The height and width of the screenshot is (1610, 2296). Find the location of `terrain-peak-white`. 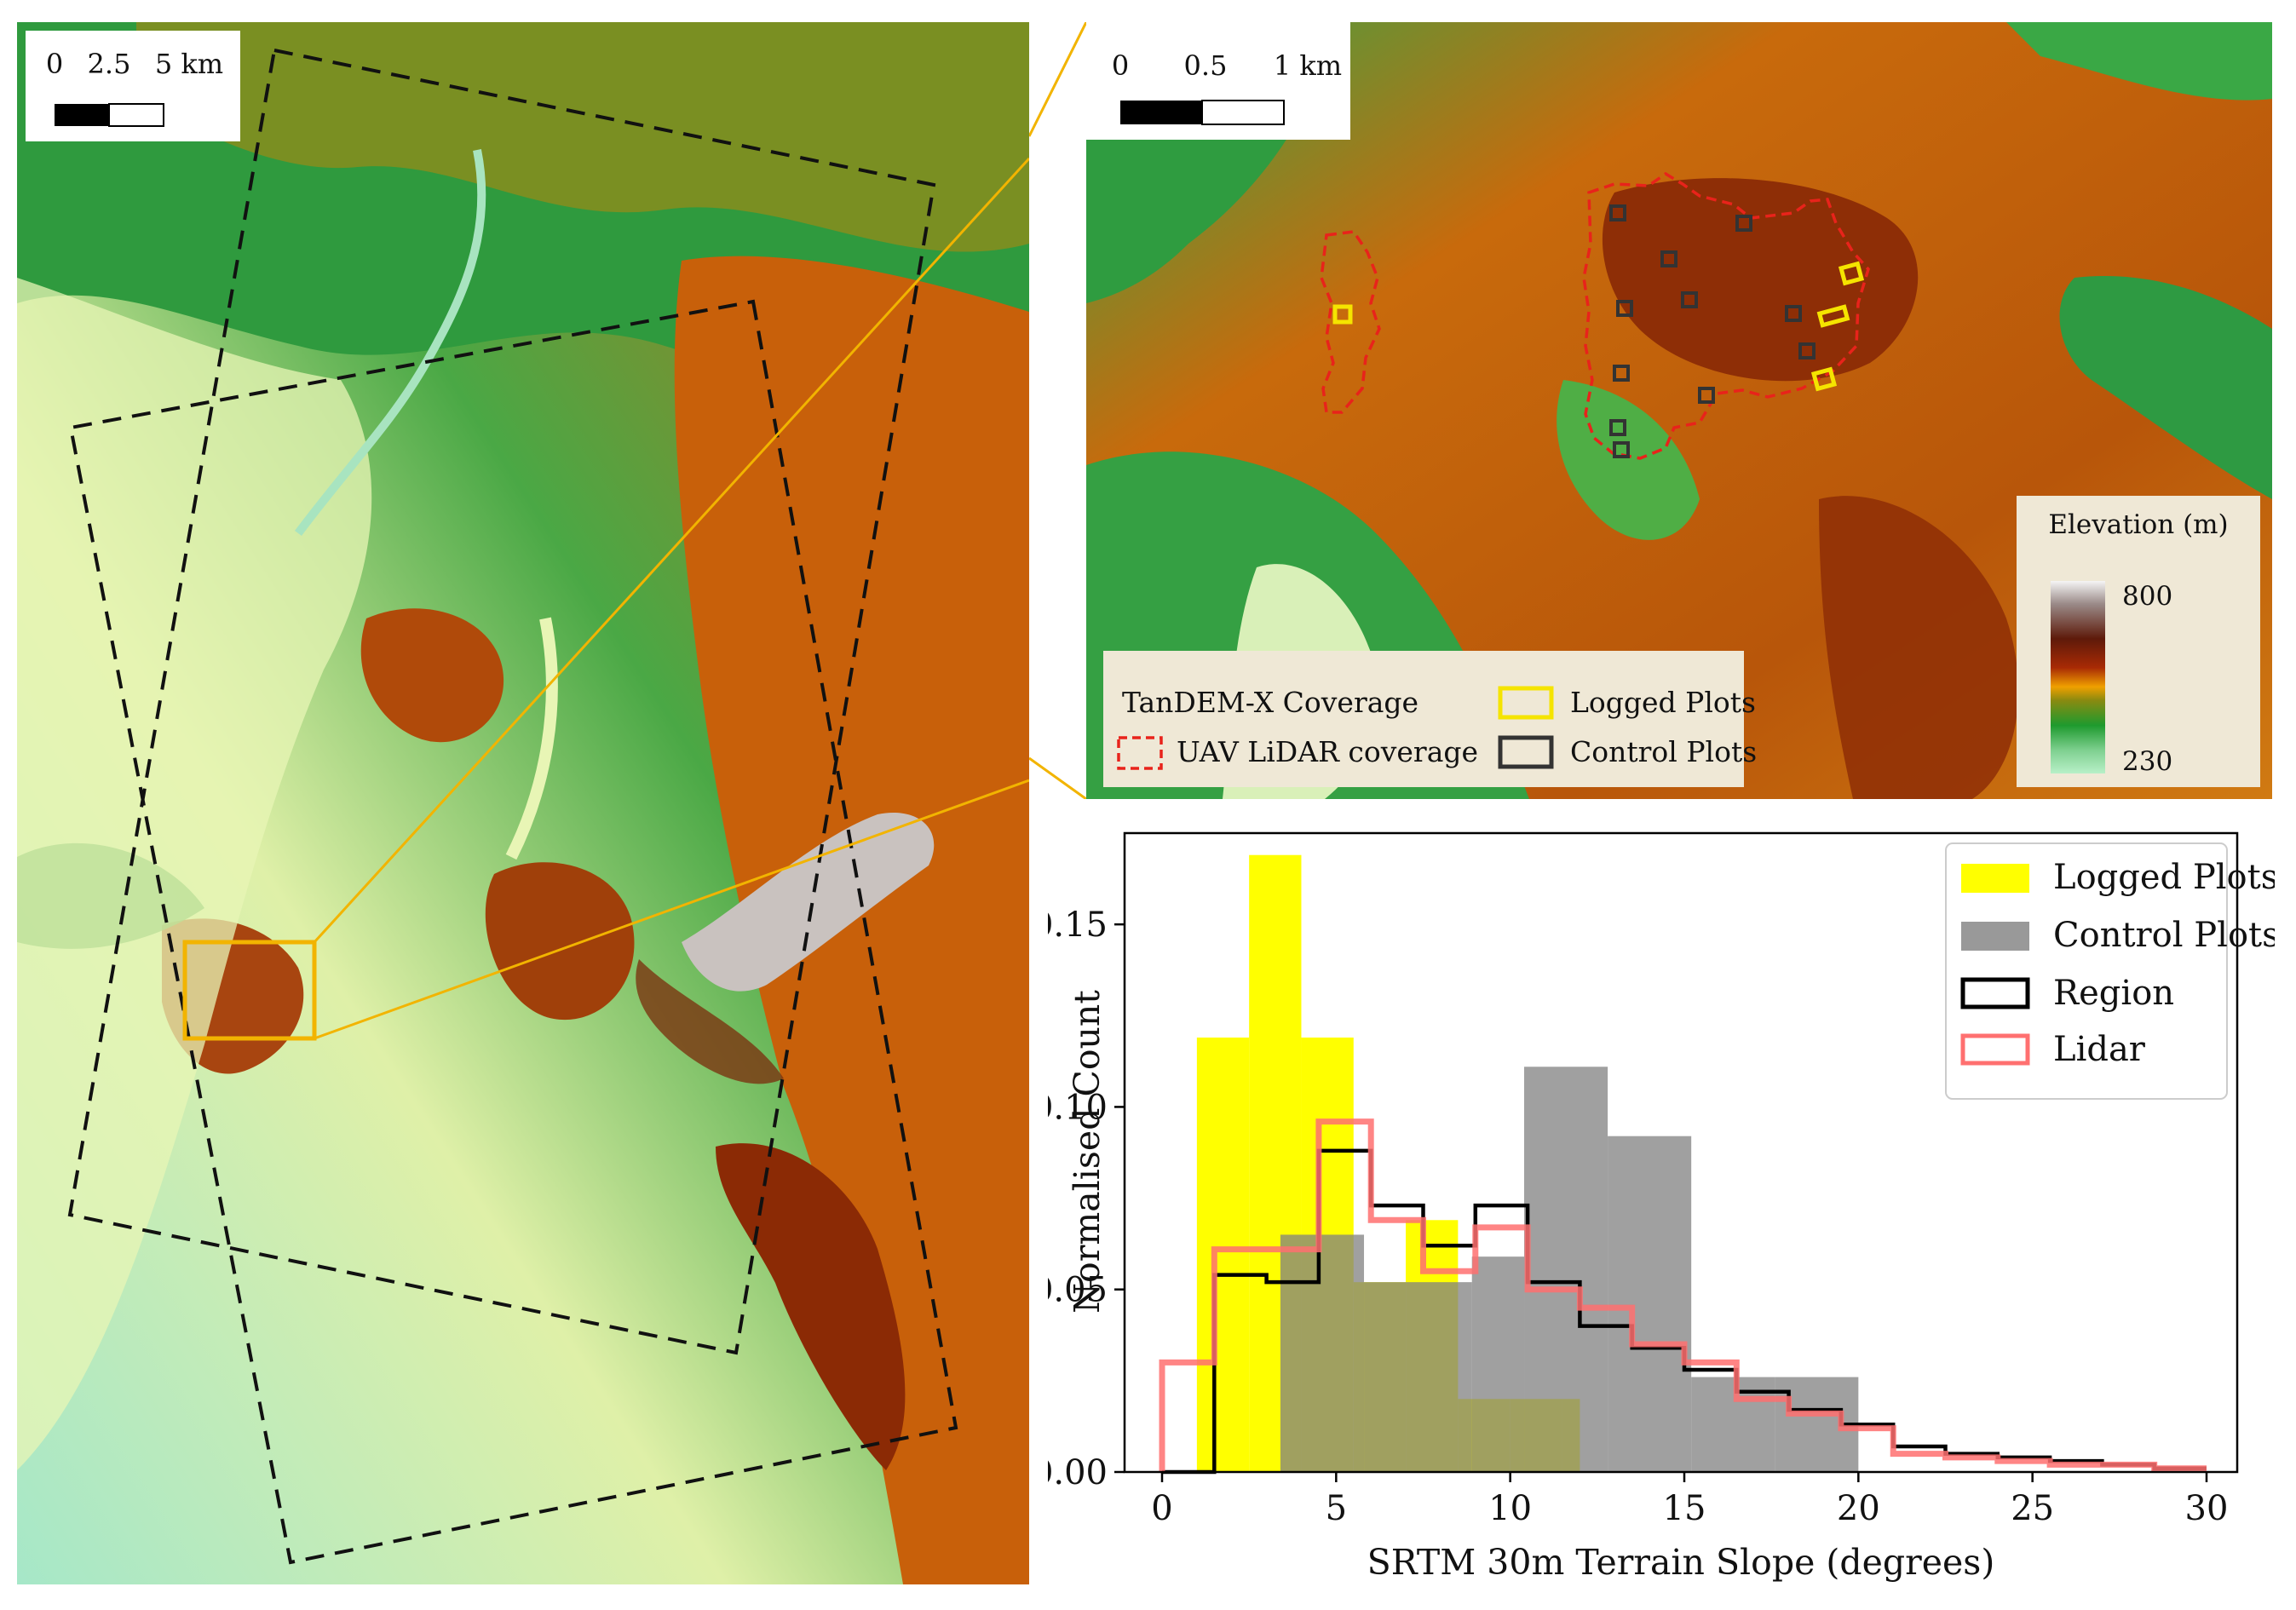

terrain-peak-white is located at coordinates (808, 903).